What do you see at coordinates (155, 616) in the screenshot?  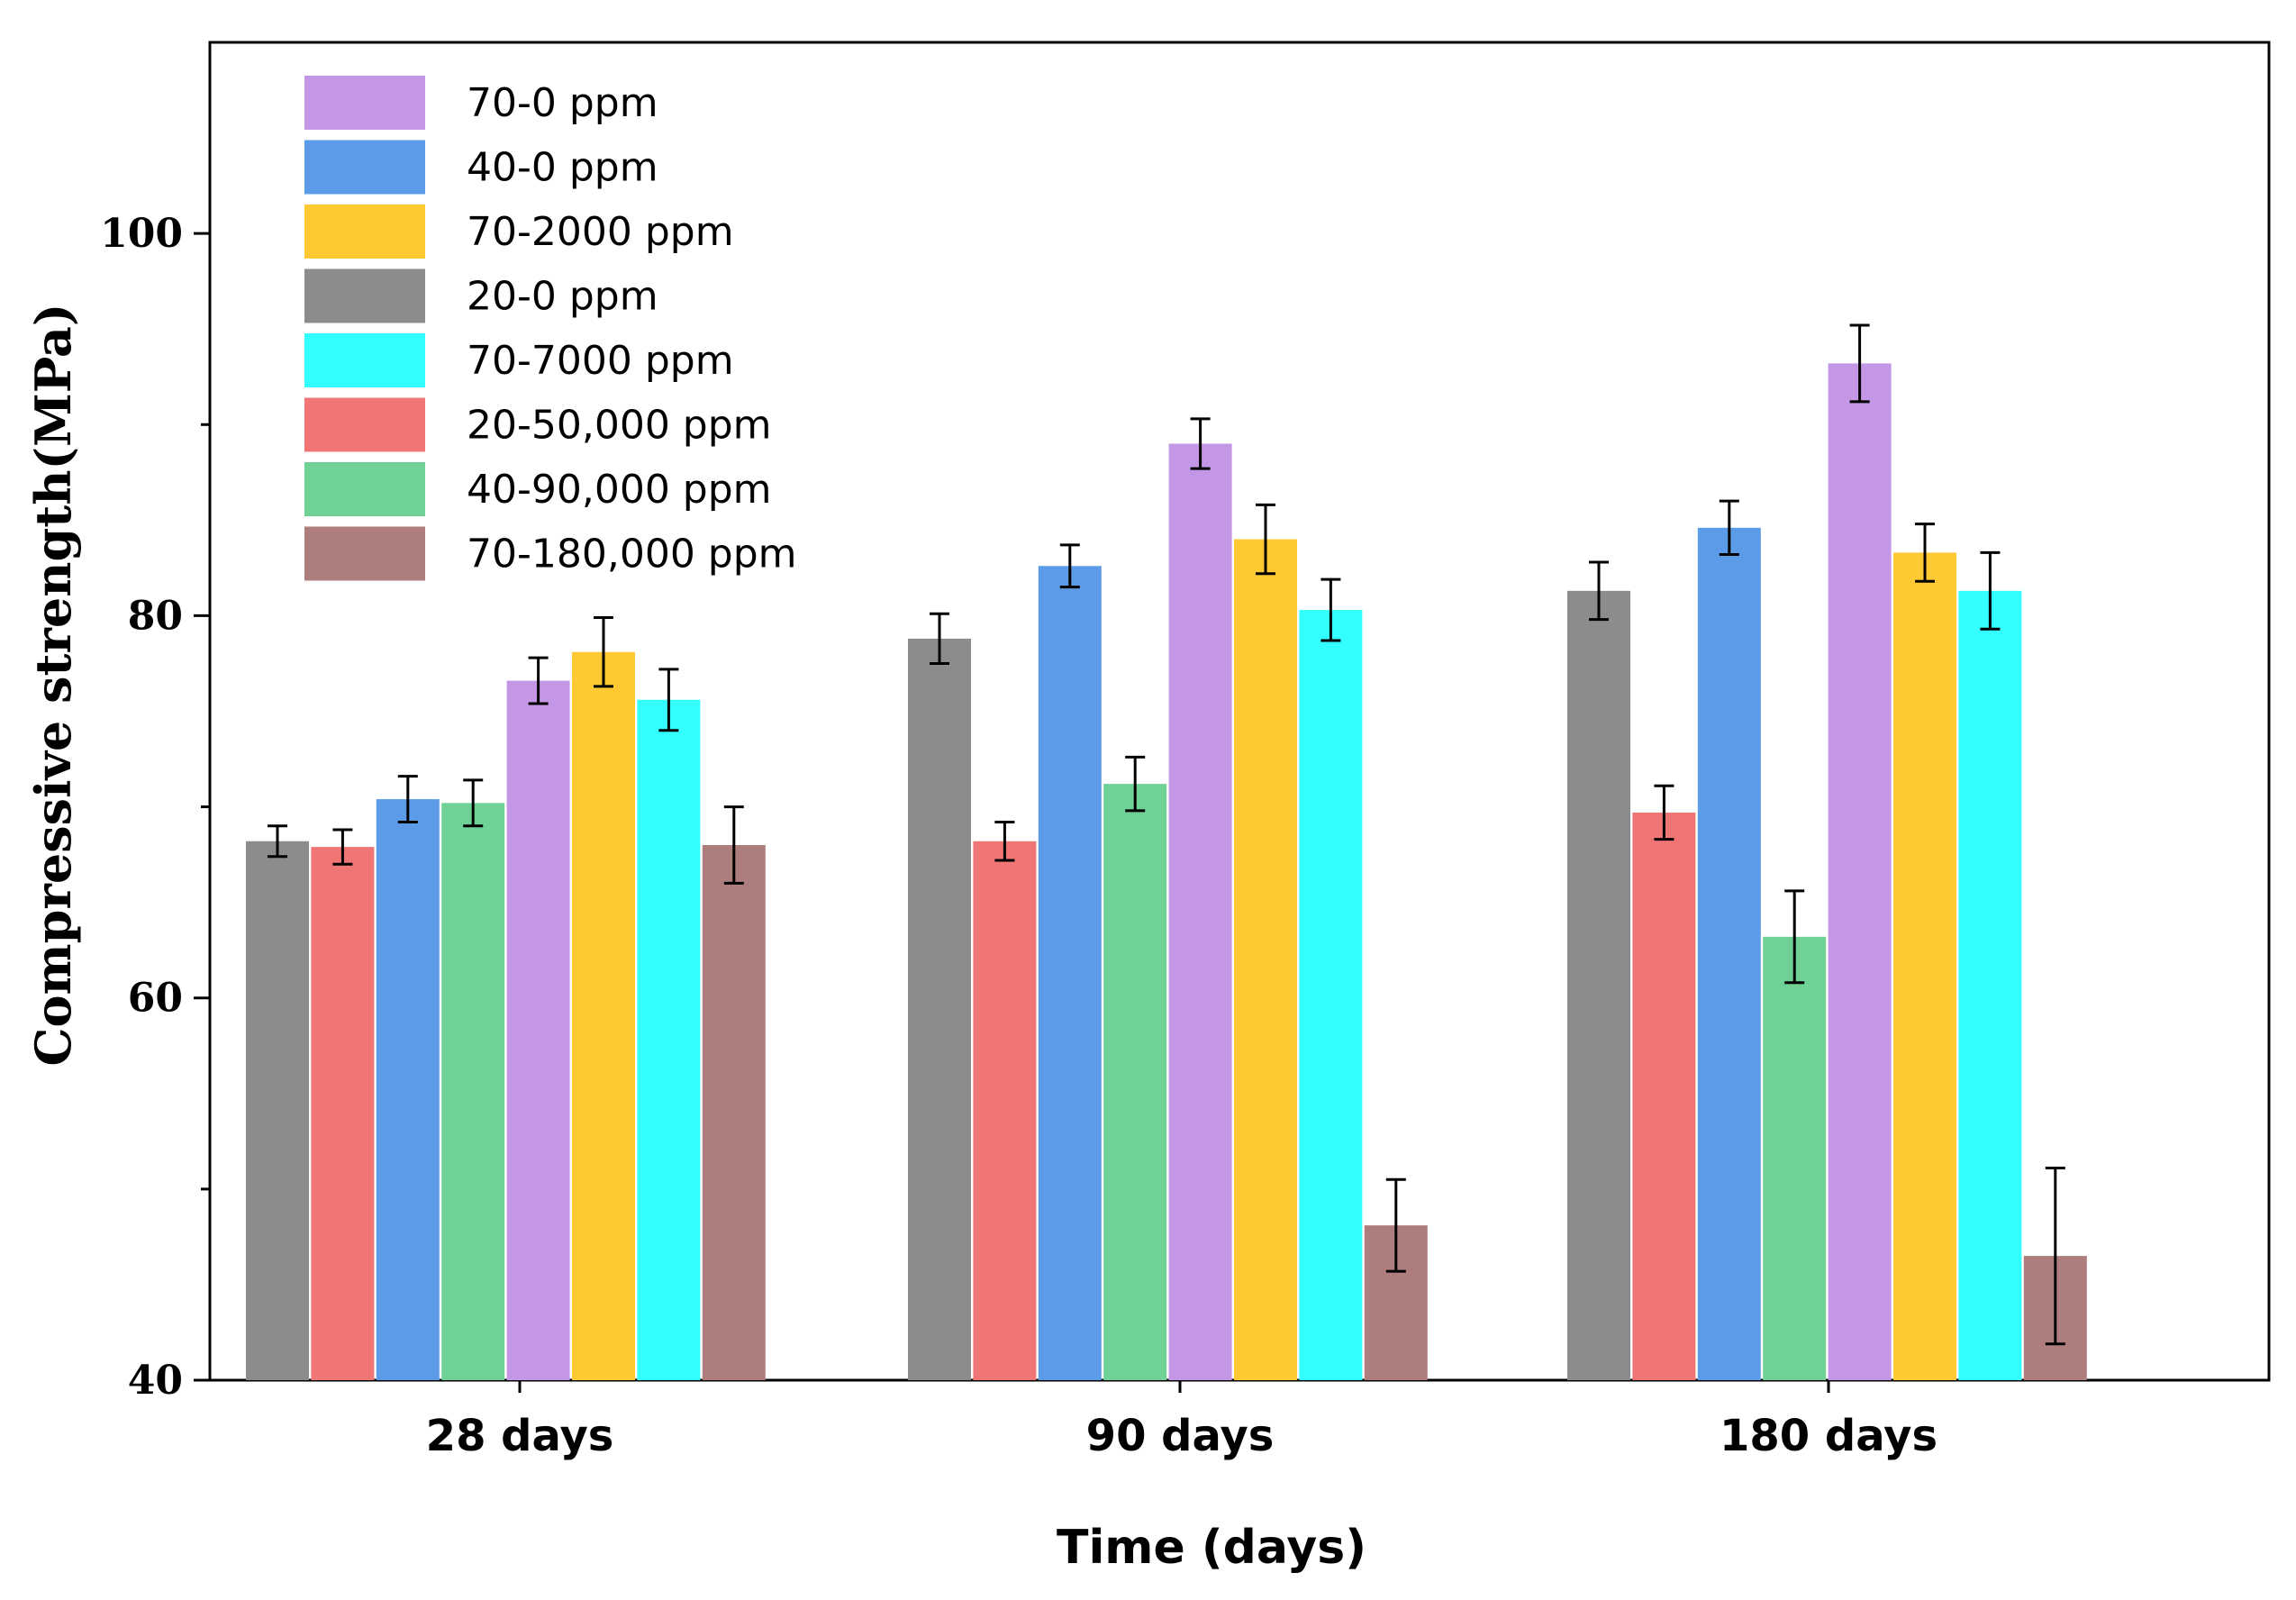 I see `y-tick-label: 80` at bounding box center [155, 616].